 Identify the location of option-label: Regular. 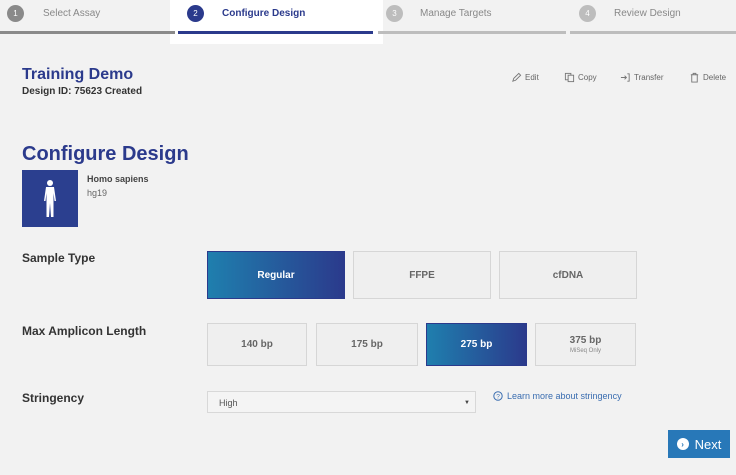
(276, 275).